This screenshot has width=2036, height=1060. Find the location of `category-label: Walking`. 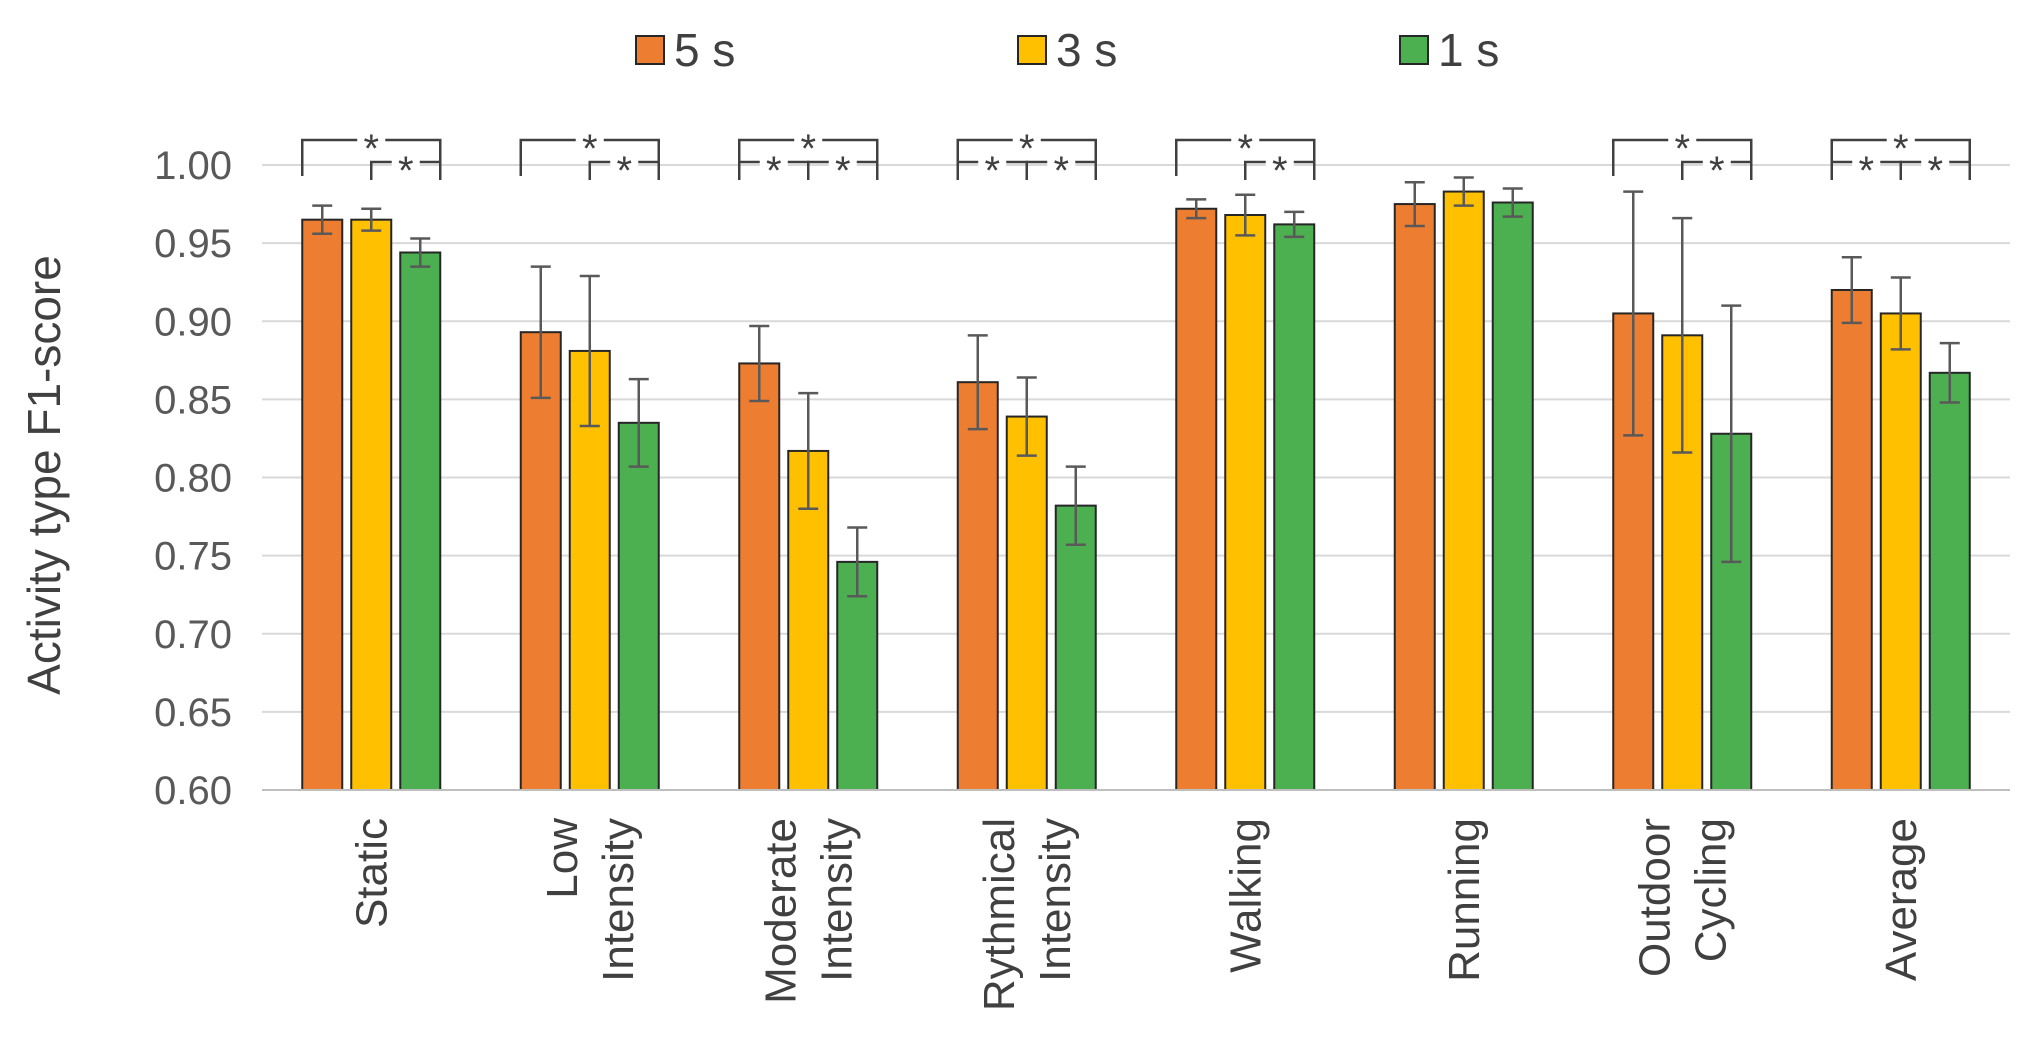

category-label: Walking is located at coordinates (1245, 895).